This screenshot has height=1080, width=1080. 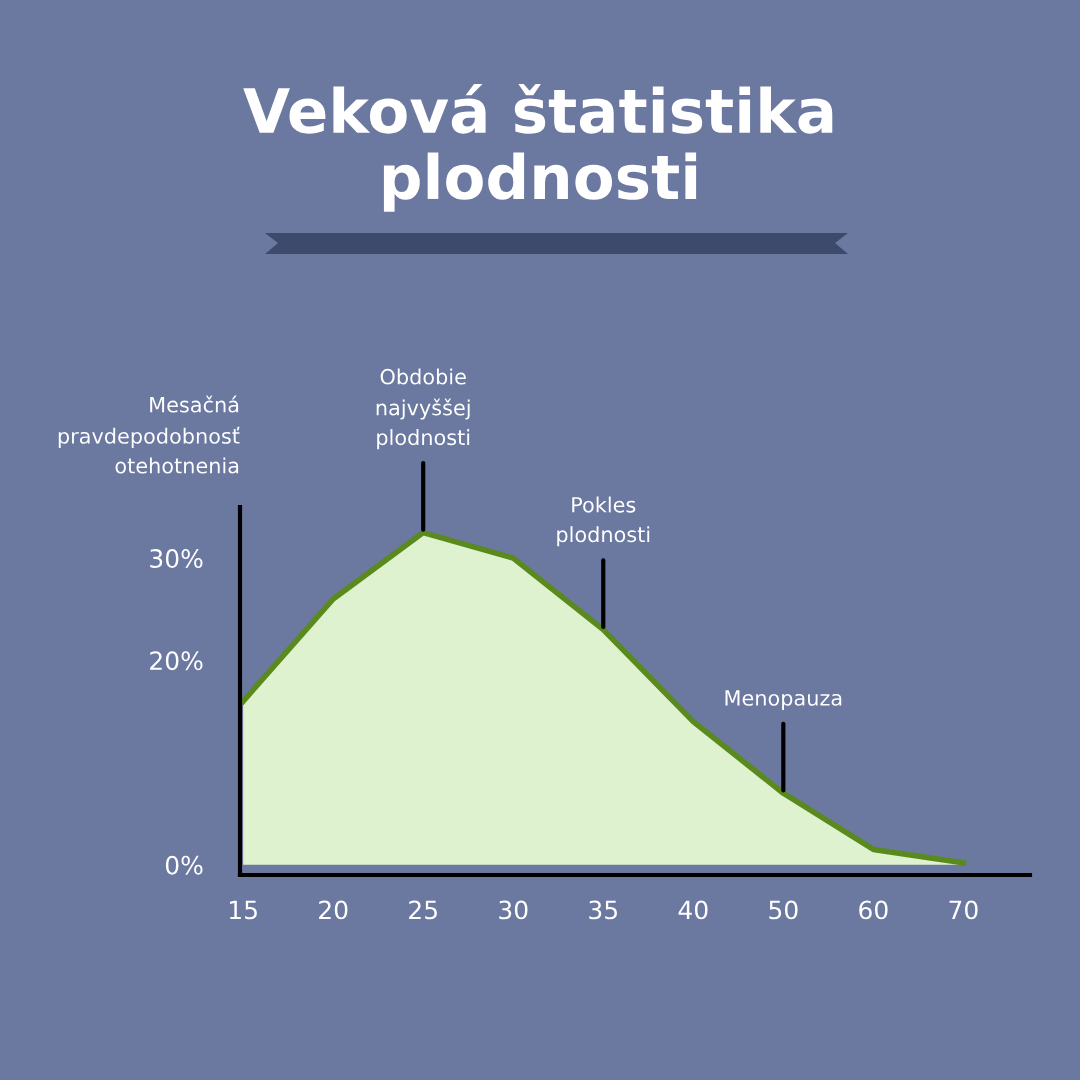 I want to click on annotation: Pokles plodnosti, so click(x=603, y=521).